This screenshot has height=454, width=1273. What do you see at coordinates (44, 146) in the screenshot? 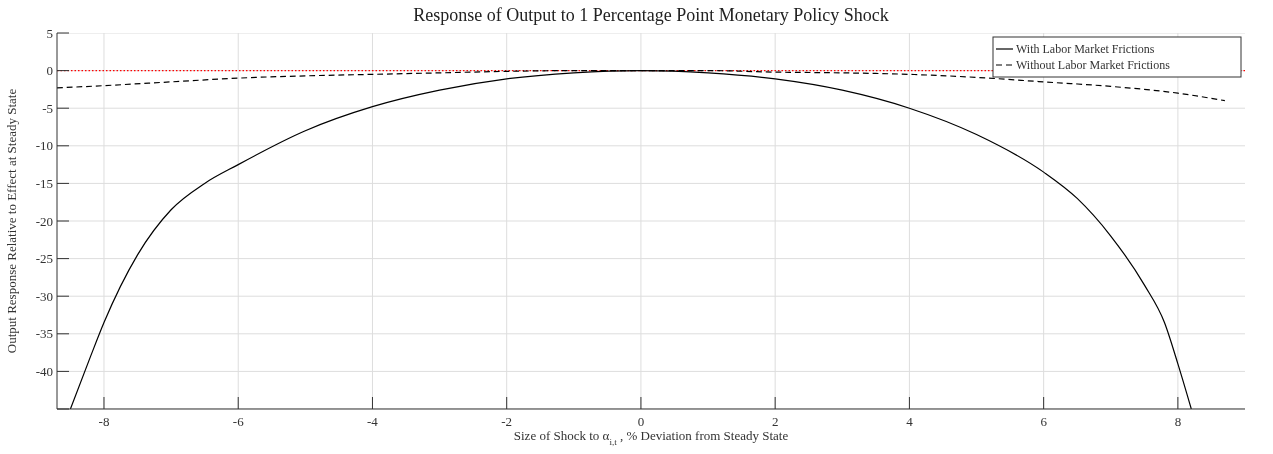
I see `y-tick-label: -10` at bounding box center [44, 146].